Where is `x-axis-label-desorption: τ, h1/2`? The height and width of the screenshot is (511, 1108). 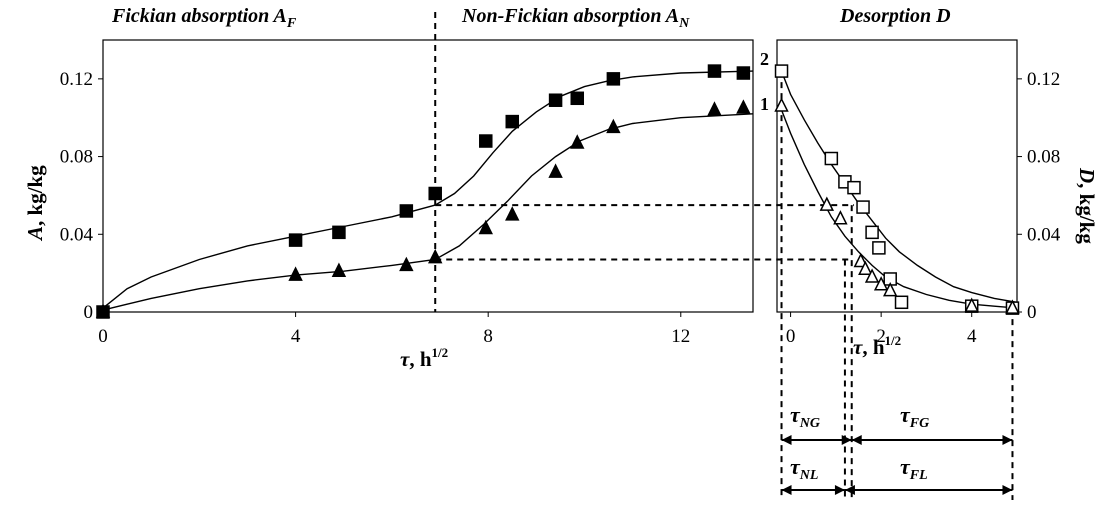 x-axis-label-desorption: τ, h1/2 is located at coordinates (877, 346).